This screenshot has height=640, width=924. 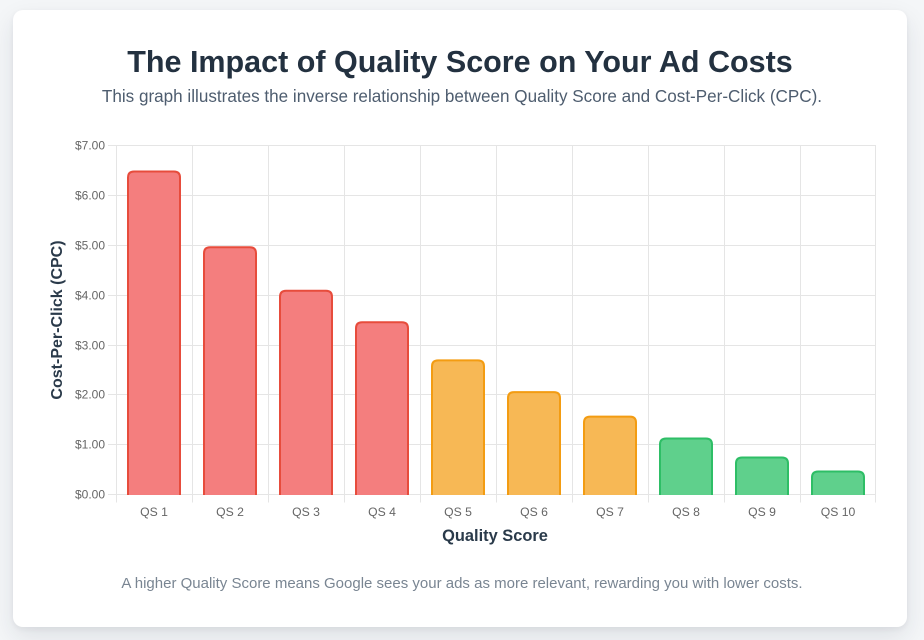 I want to click on svg-text: $3.00, so click(x=90, y=346).